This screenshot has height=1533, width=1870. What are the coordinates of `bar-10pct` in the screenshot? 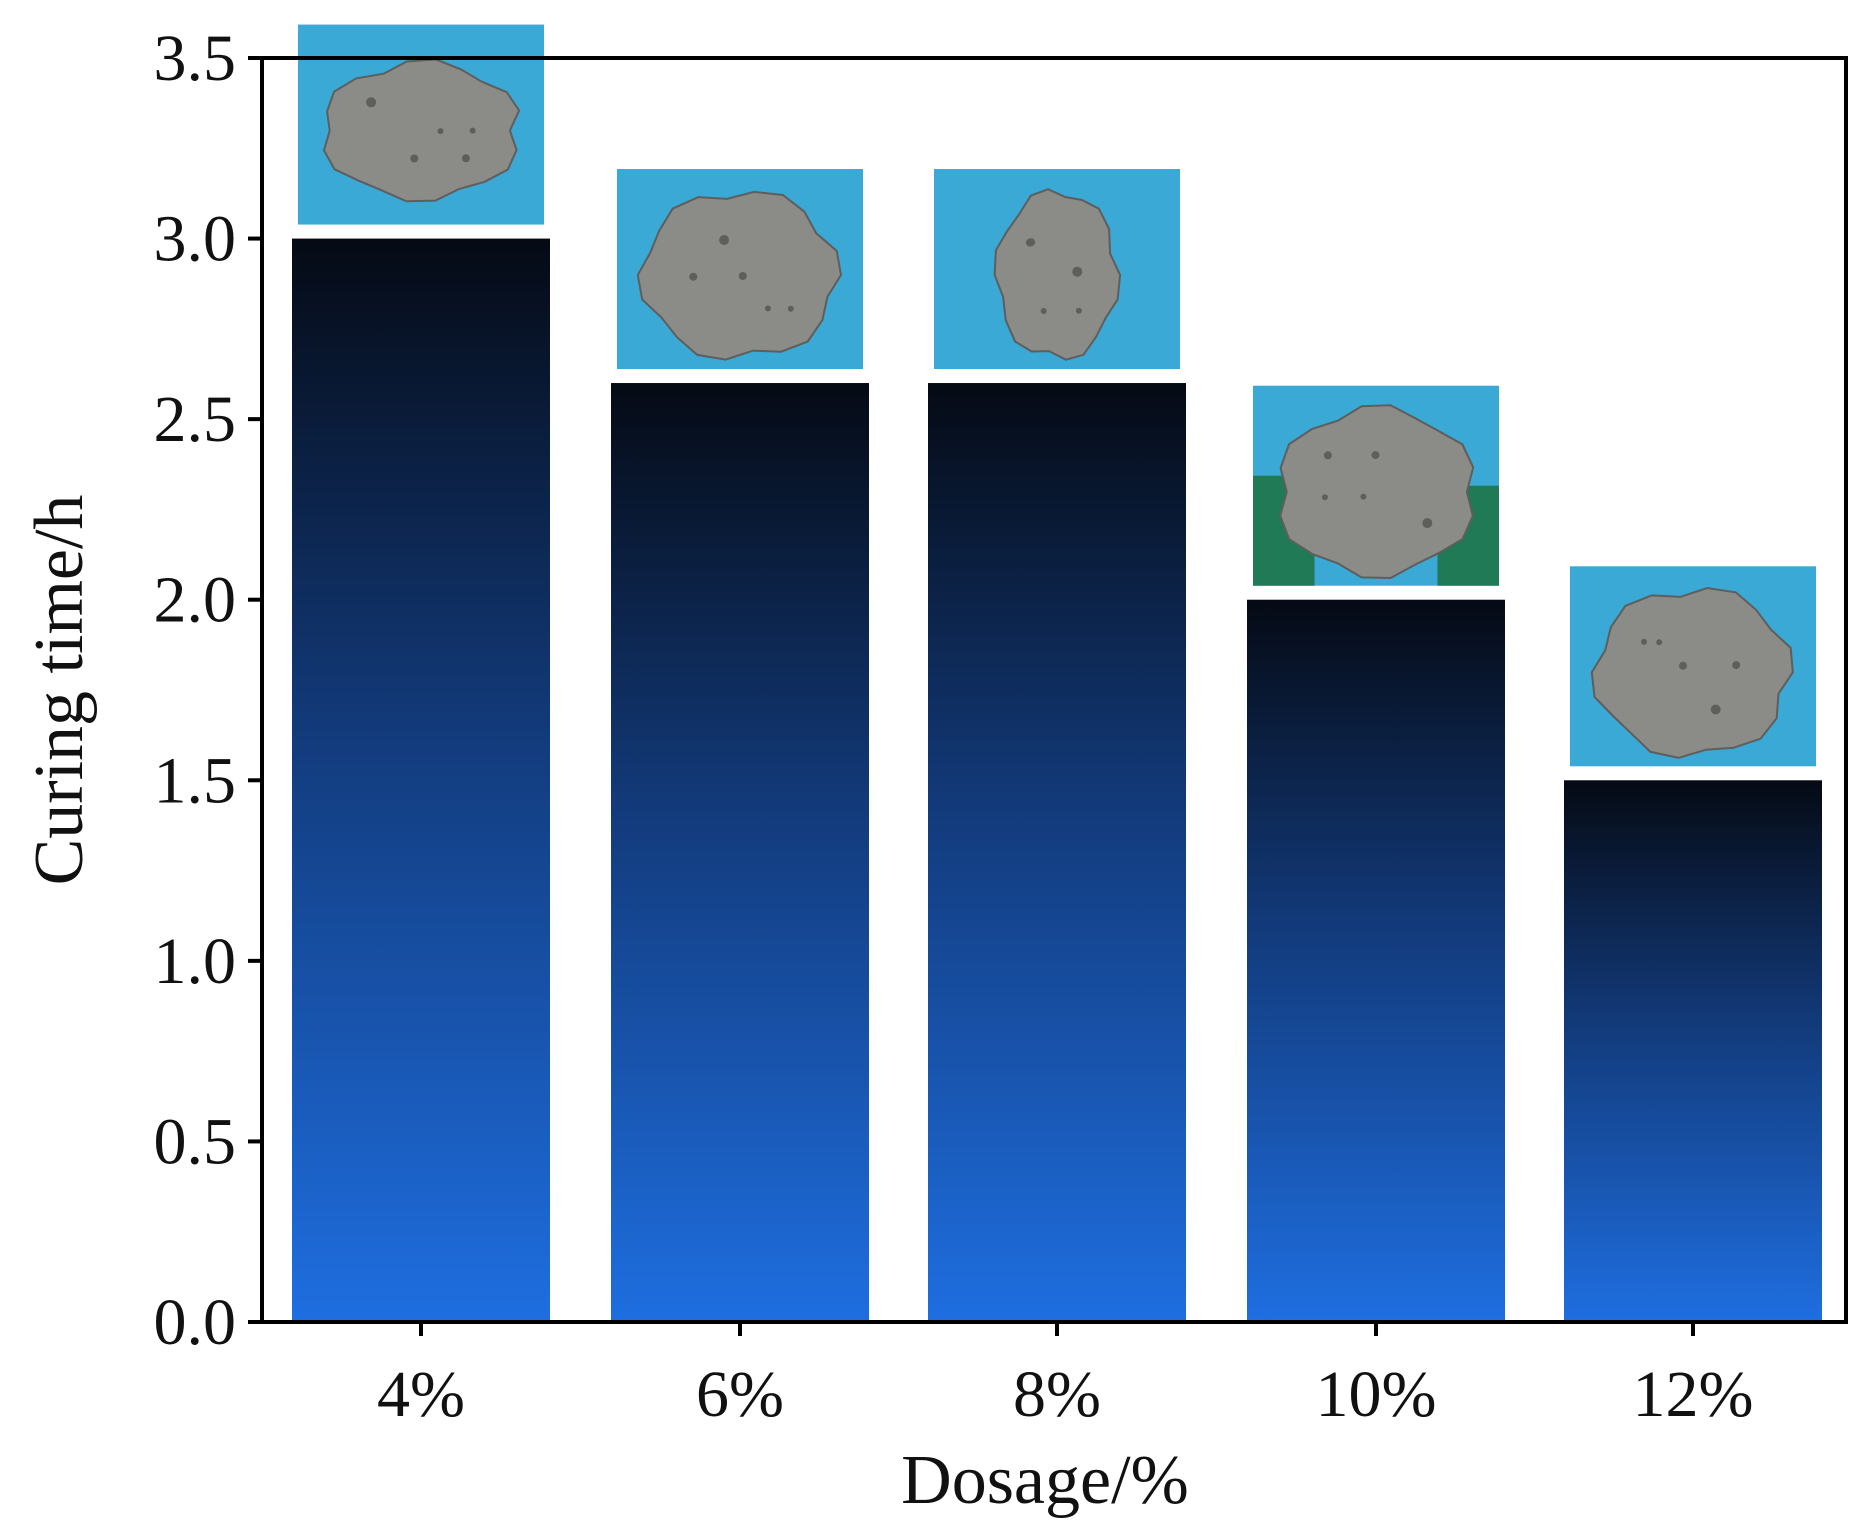 It's located at (1376, 959).